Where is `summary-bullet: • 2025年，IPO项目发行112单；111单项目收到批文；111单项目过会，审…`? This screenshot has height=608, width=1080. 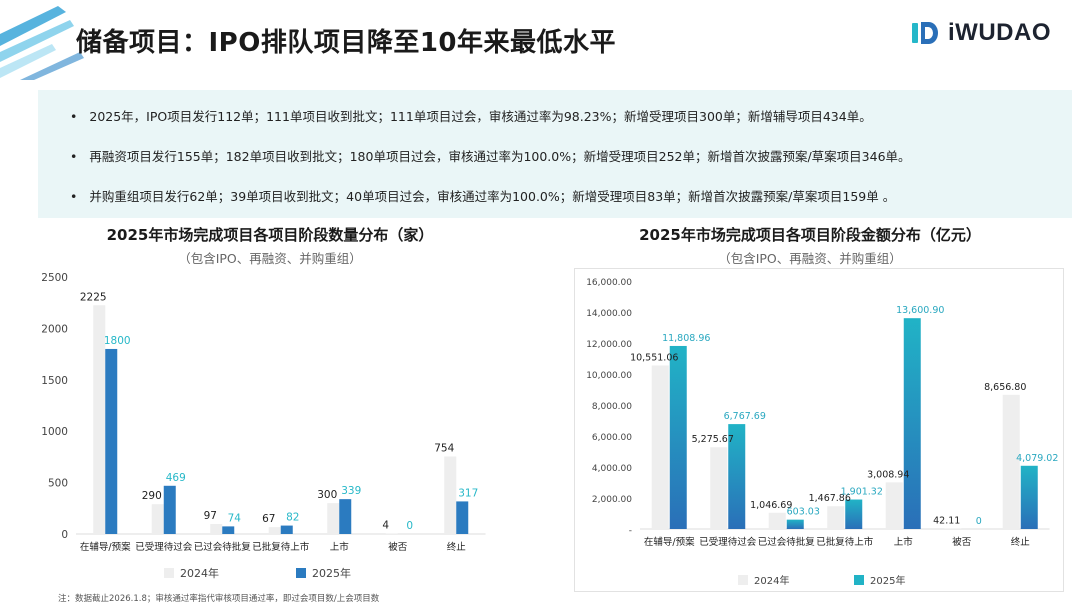
summary-bullet: • 2025年，IPO项目发行112单；111单项目收到批文；111单项目过会，审… is located at coordinates (471, 116).